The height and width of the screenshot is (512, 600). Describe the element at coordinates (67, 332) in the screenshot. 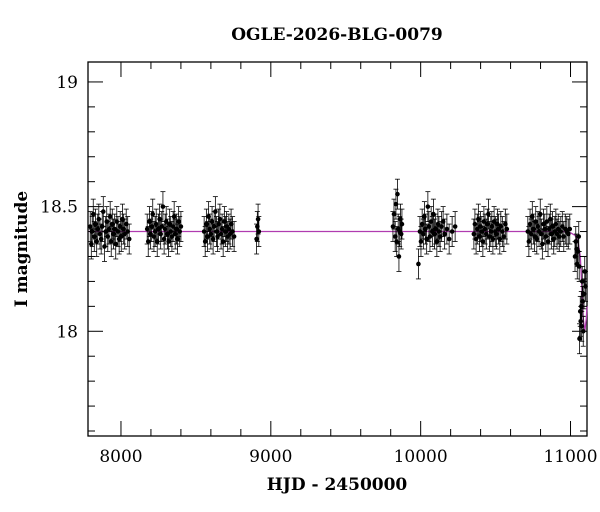

I see `y-tick-label: 18` at that location.